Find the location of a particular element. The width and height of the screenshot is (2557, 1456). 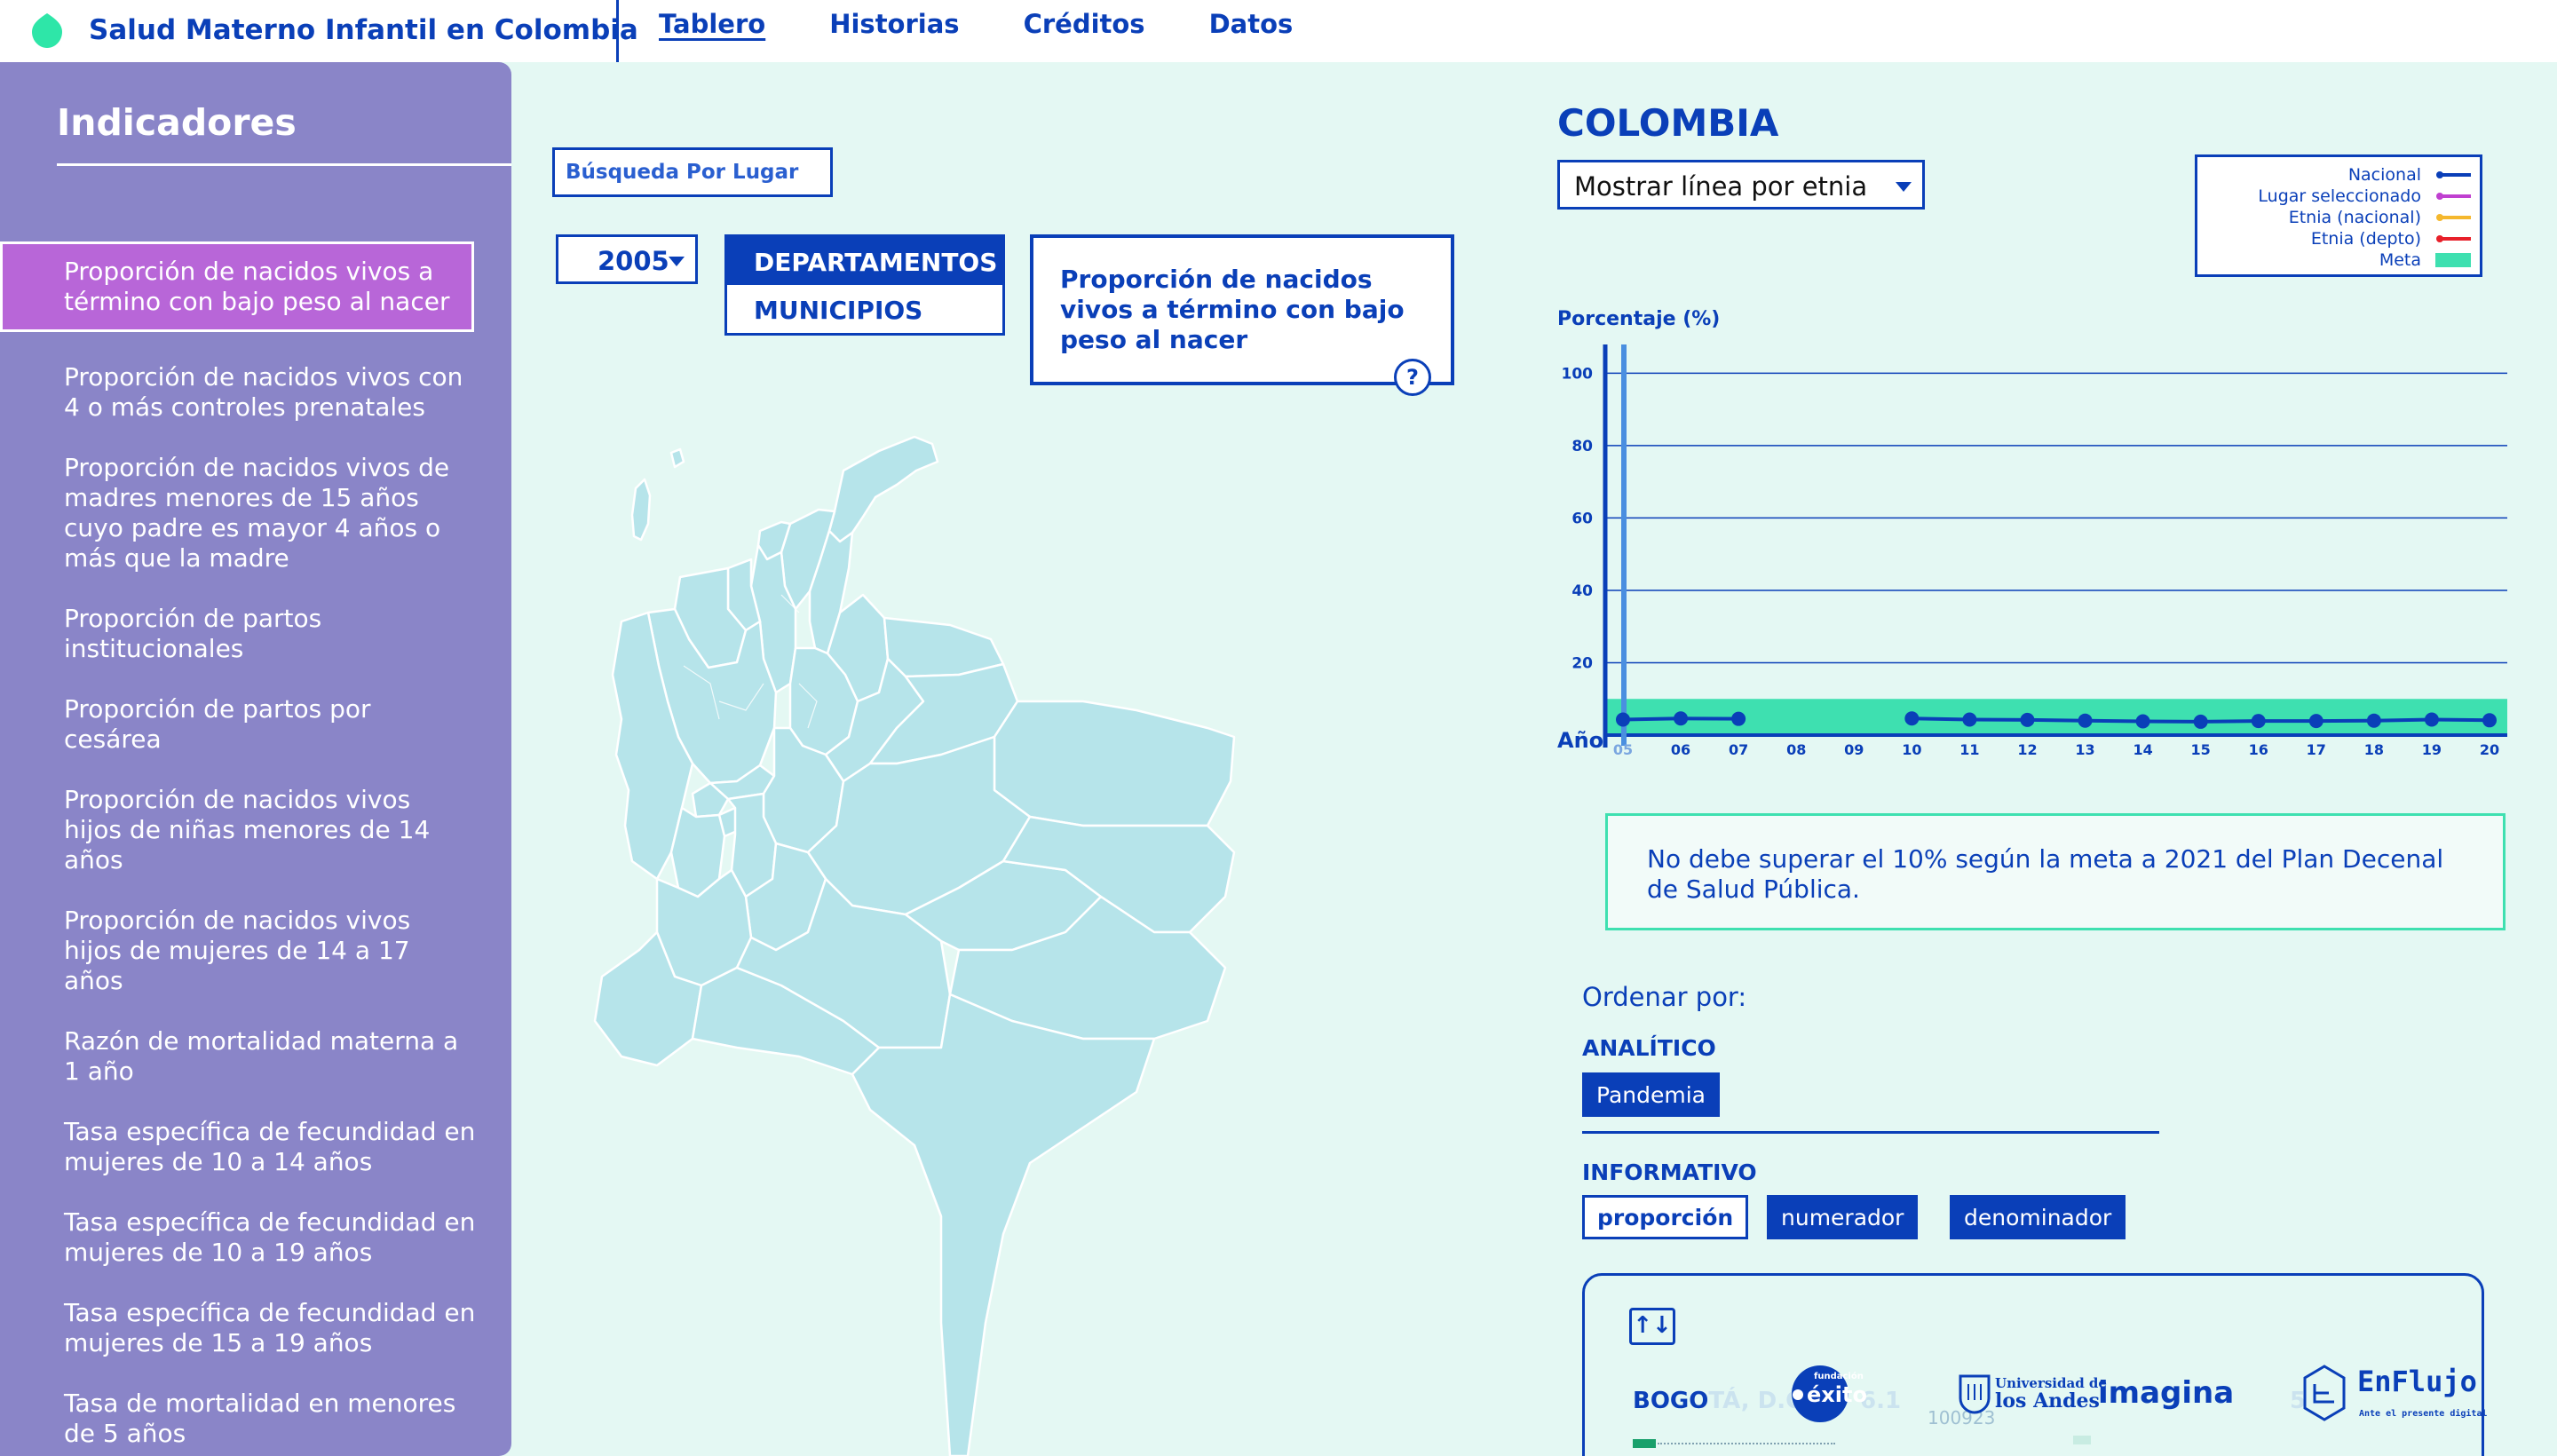

x-tick-label: 05 is located at coordinates (1623, 749).